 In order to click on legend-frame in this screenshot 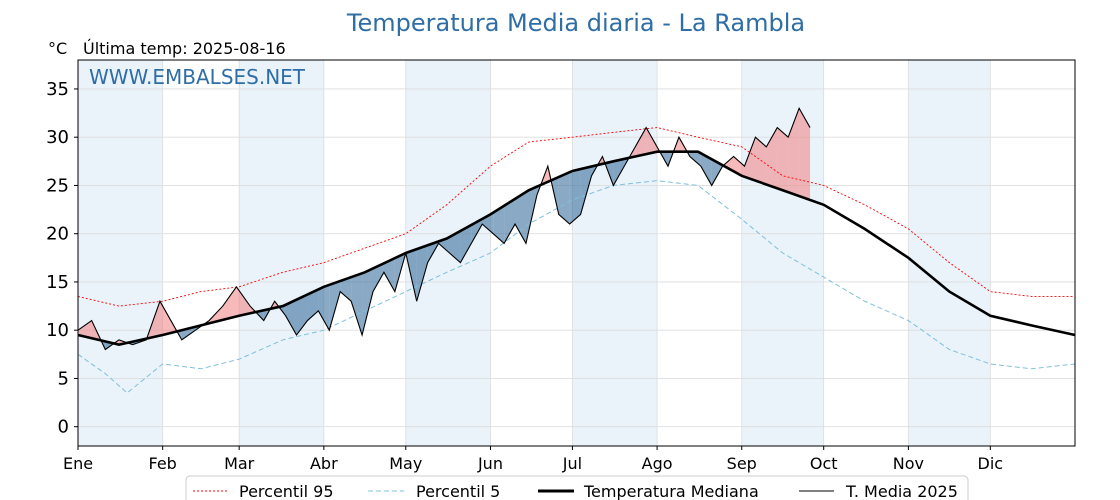, I will do `click(577, 487)`.